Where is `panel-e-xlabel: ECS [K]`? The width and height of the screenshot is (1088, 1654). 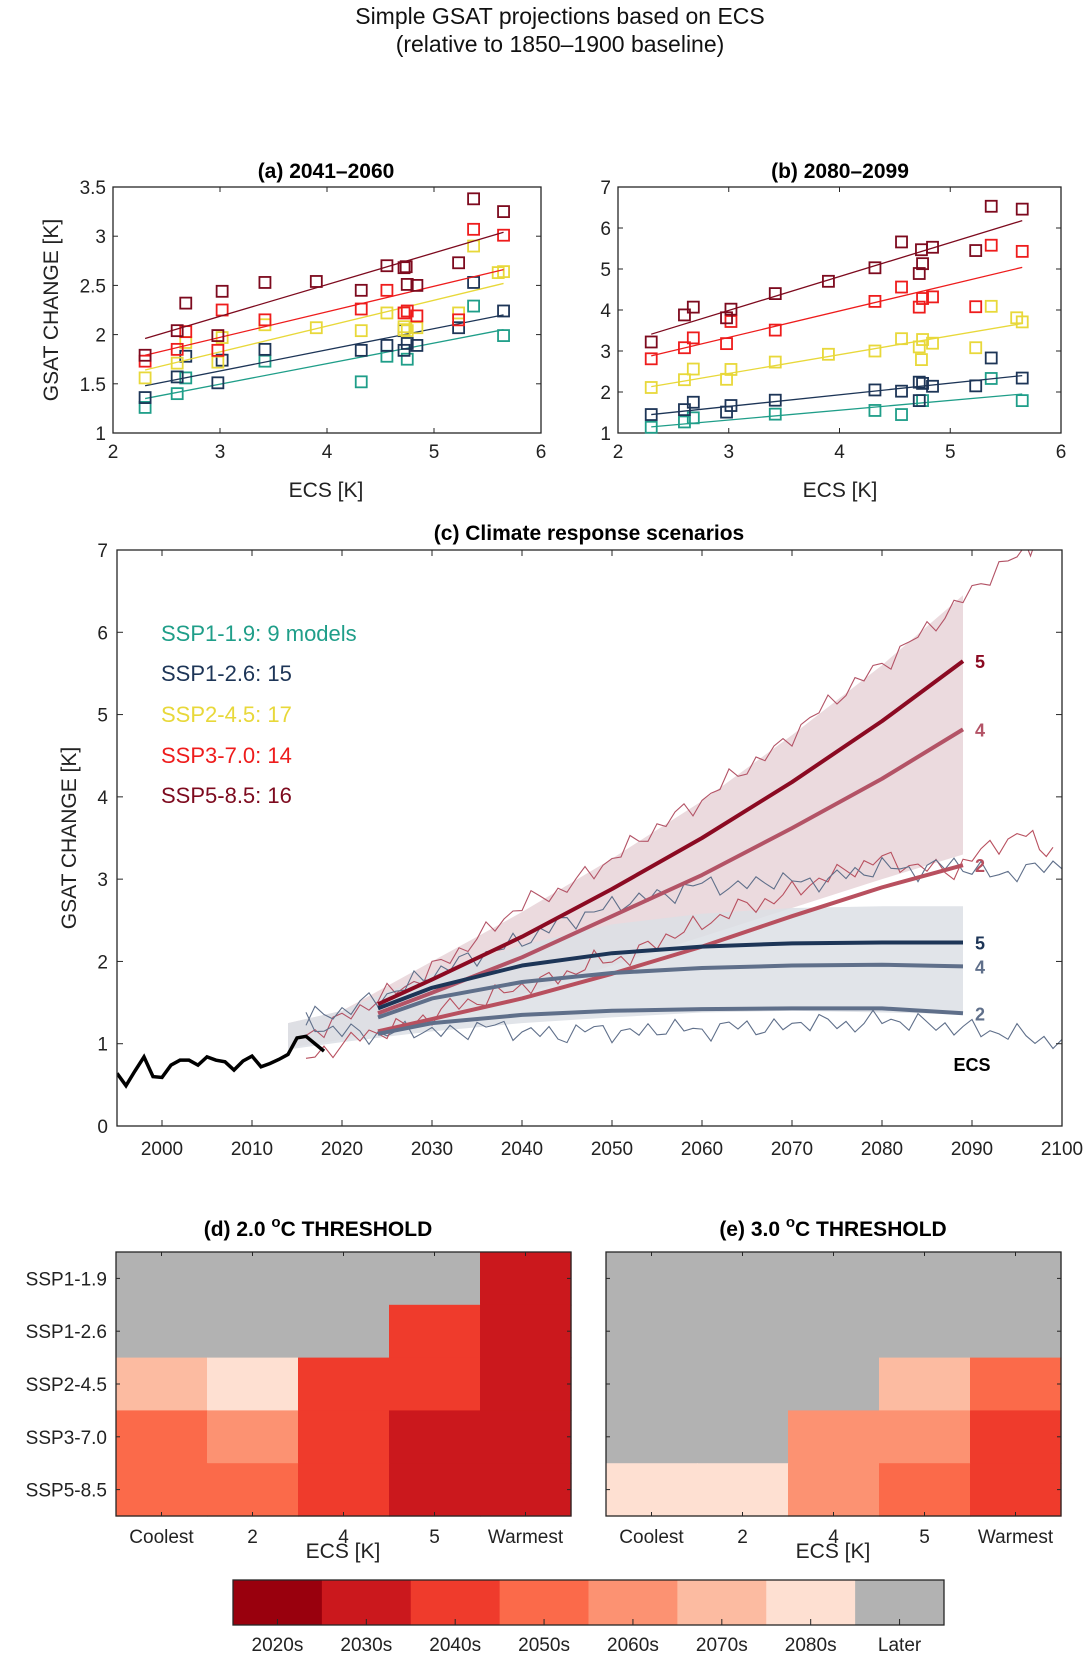 panel-e-xlabel: ECS [K] is located at coordinates (833, 1551).